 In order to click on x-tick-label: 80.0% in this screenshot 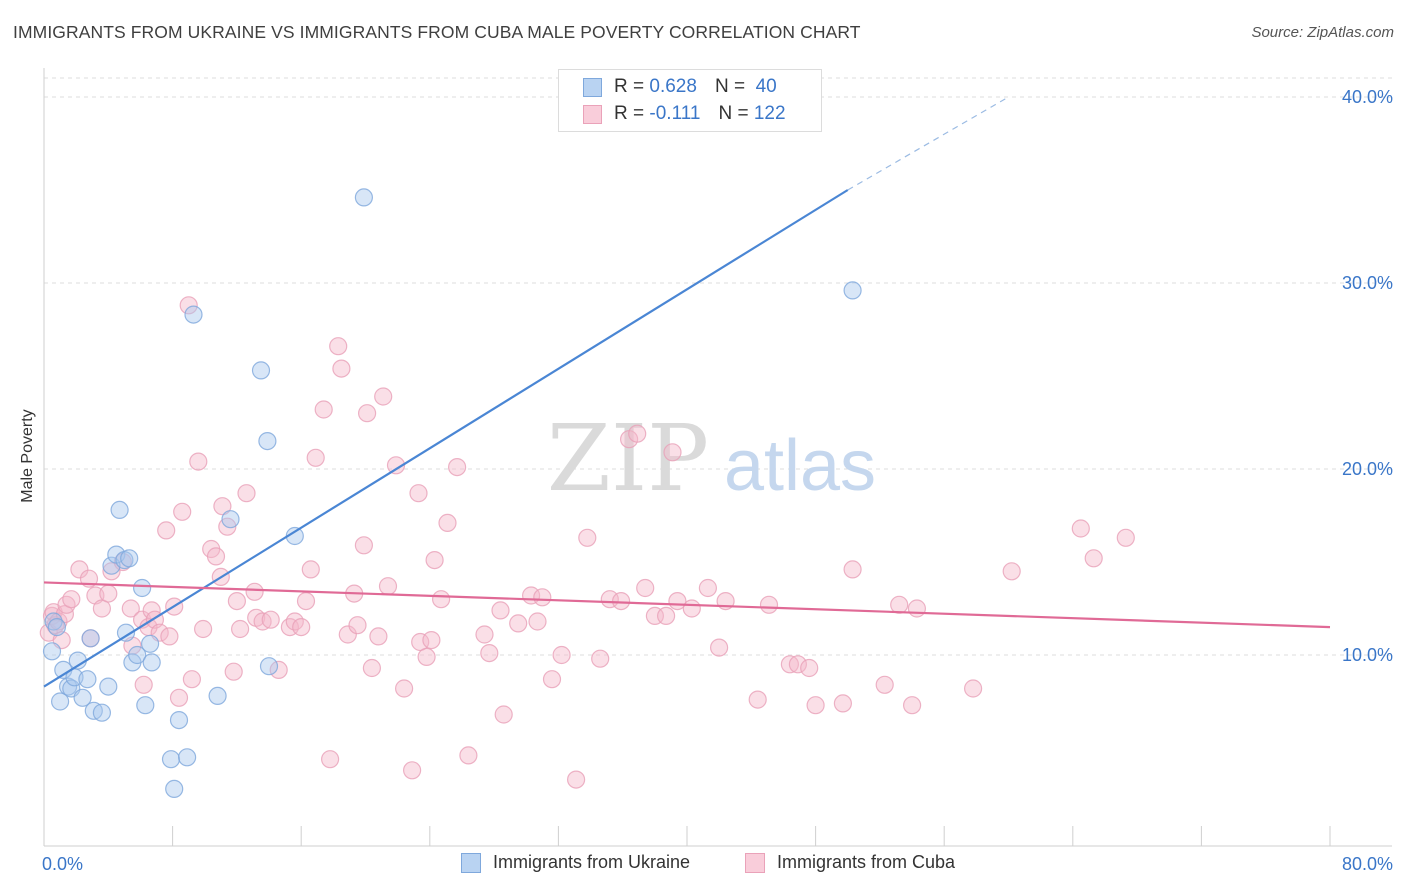, I will do `click(1367, 864)`.